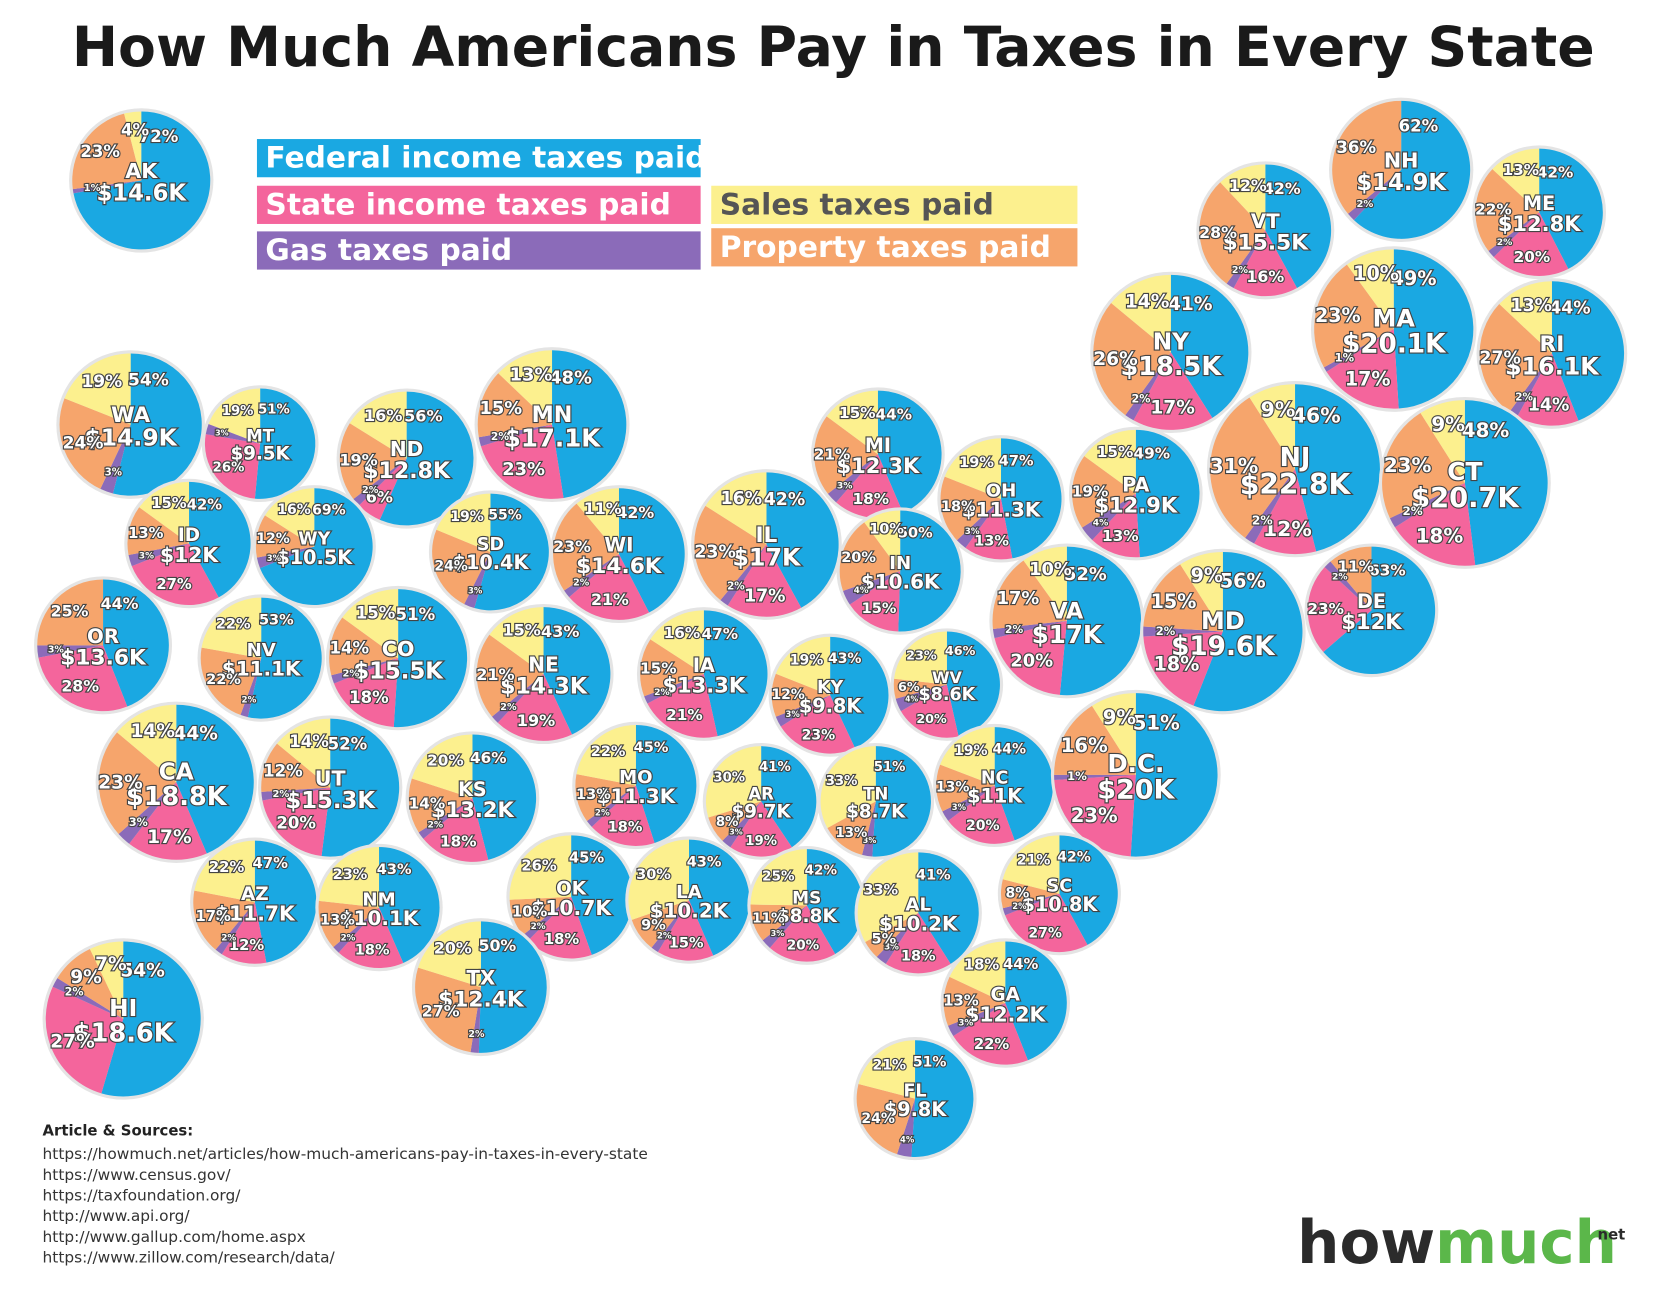 Image resolution: width=1656 pixels, height=1300 pixels. I want to click on value-label: 15%, so click(1115, 452).